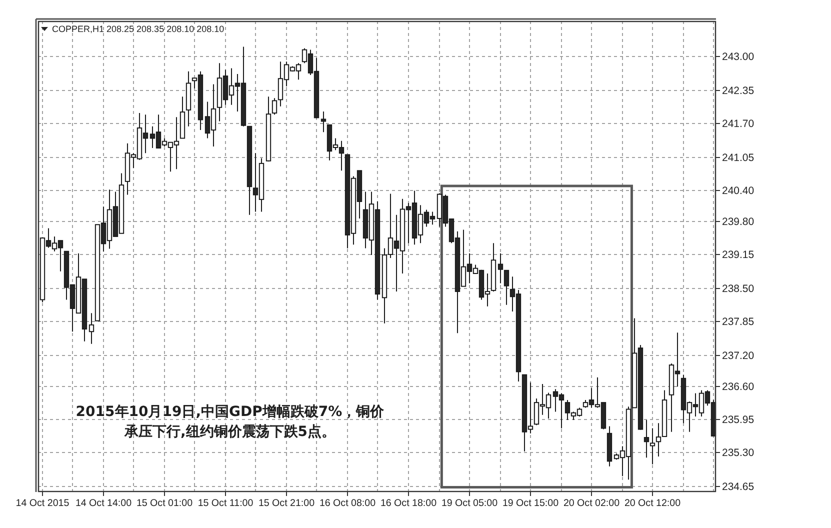 Image resolution: width=831 pixels, height=528 pixels. I want to click on x-tick-label: 14 Oct 14:00, so click(103, 503).